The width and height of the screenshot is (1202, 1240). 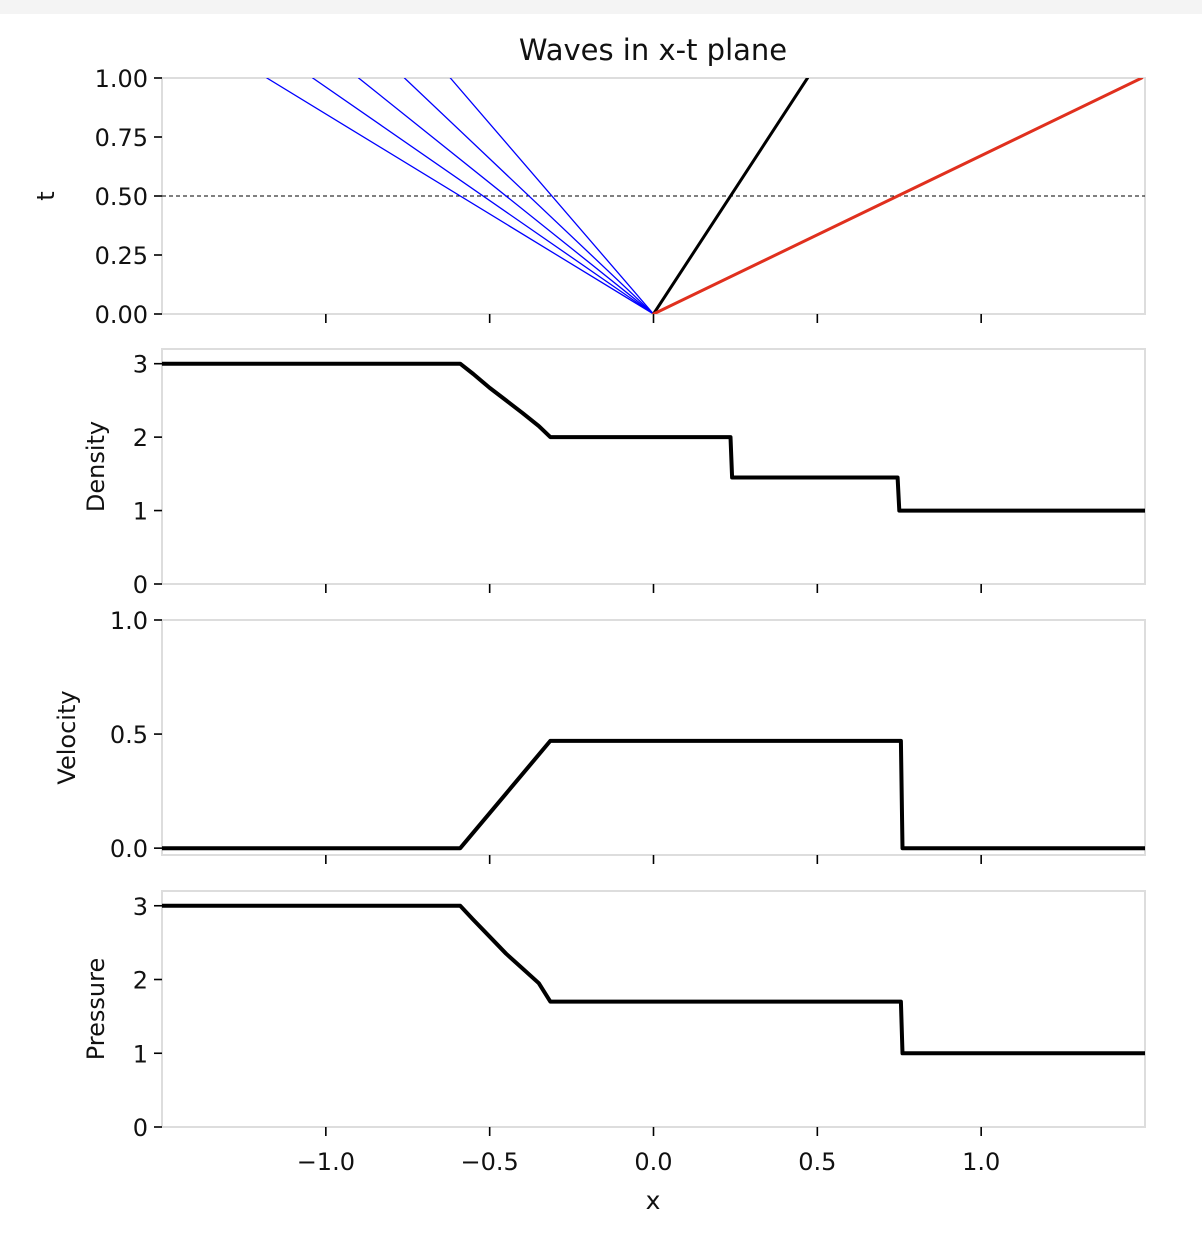 I want to click on shock-wave-line, so click(x=898, y=196).